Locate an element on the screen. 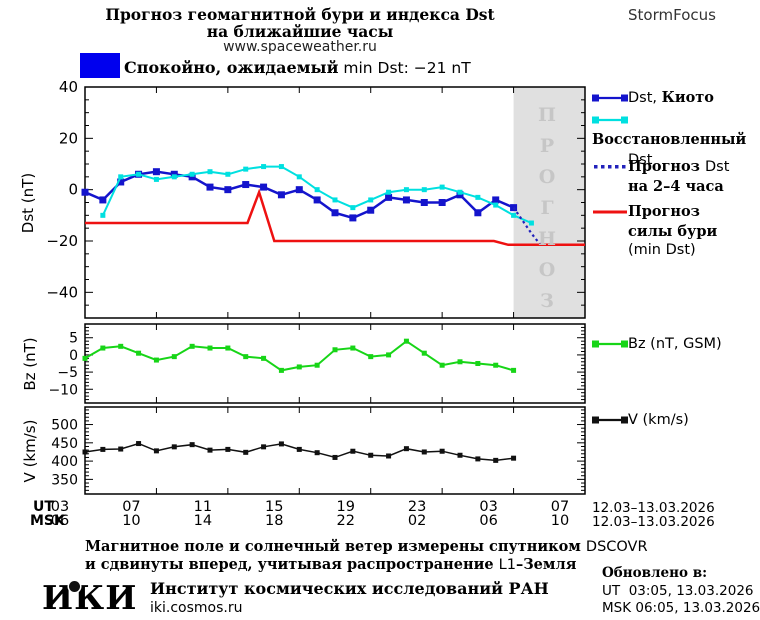 The width and height of the screenshot is (760, 620). storm-level-text: Спокойно, ожидаемый min Dst: −21 nT is located at coordinates (297, 68).